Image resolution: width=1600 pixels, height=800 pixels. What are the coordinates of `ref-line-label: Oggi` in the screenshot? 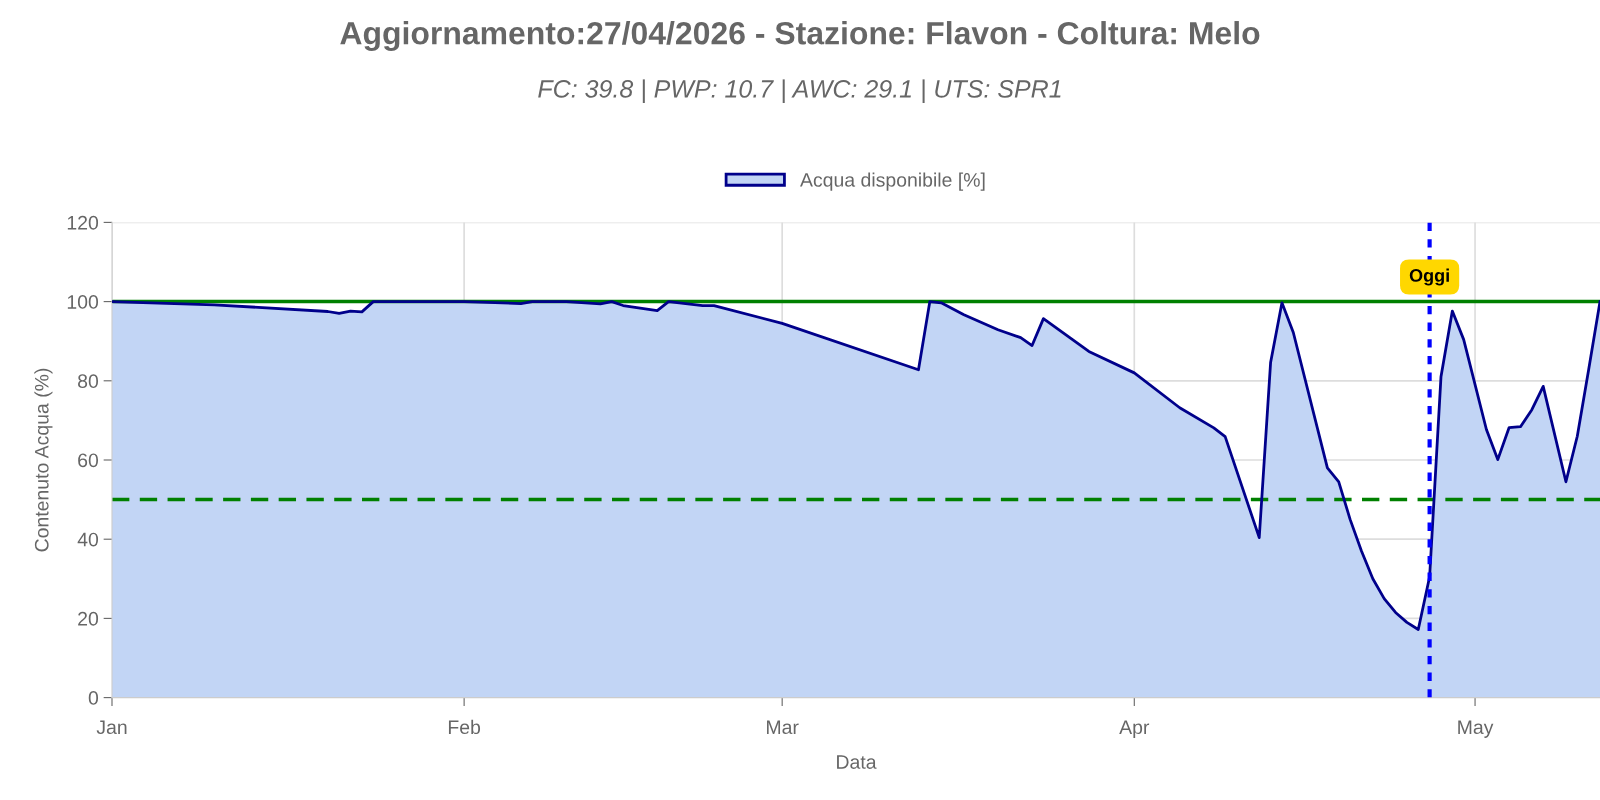 It's located at (1429, 277).